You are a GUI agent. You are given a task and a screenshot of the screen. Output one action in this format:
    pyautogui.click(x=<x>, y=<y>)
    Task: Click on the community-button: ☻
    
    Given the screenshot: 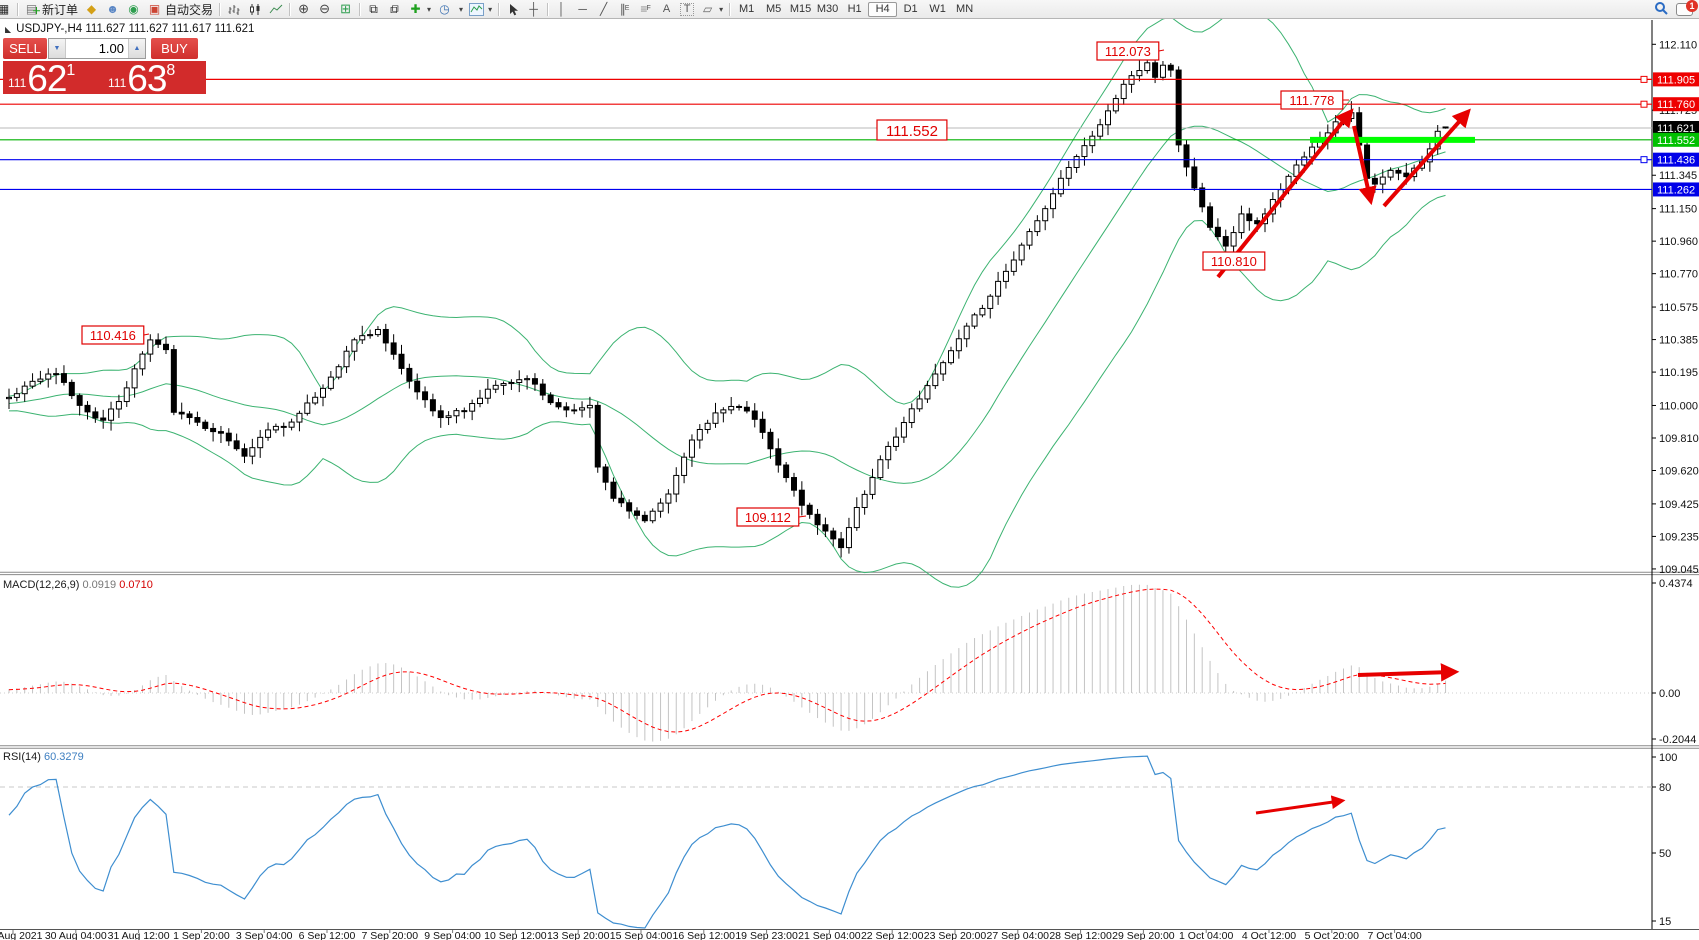 What is the action you would take?
    pyautogui.click(x=112, y=9)
    